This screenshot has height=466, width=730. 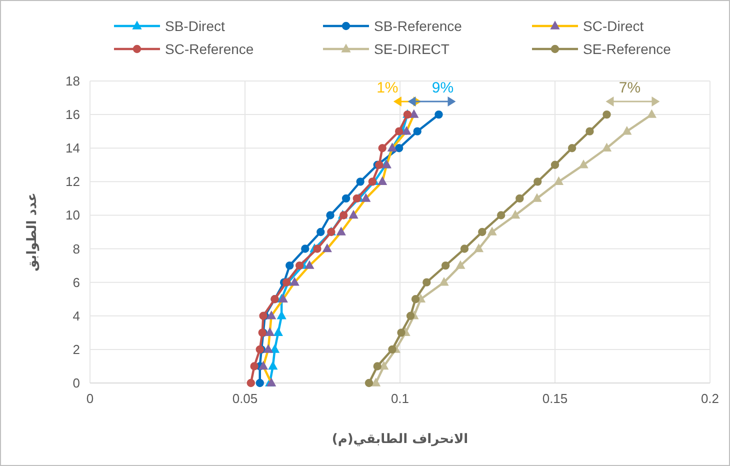 I want to click on y-tick-label: 12, so click(x=73, y=182).